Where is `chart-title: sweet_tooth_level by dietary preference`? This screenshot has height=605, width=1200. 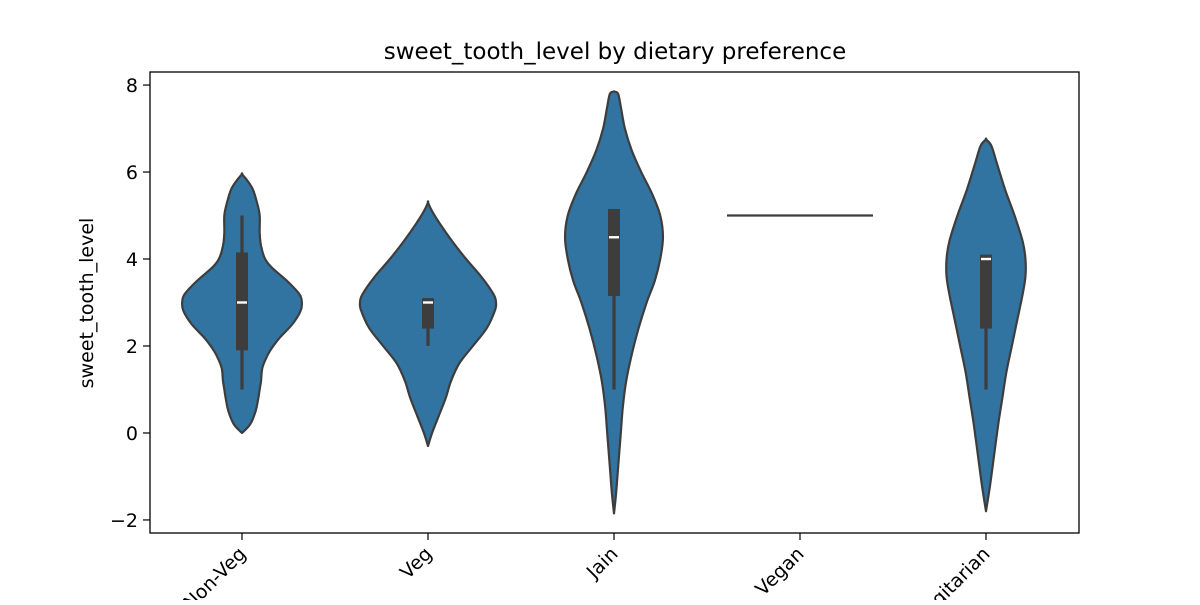
chart-title: sweet_tooth_level by dietary preference is located at coordinates (615, 52).